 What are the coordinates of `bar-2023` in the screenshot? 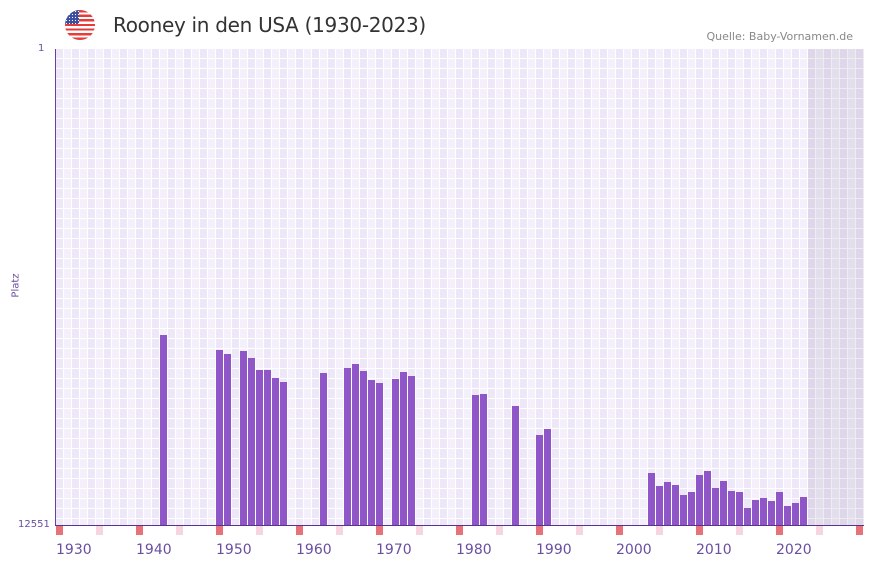 It's located at (803, 511).